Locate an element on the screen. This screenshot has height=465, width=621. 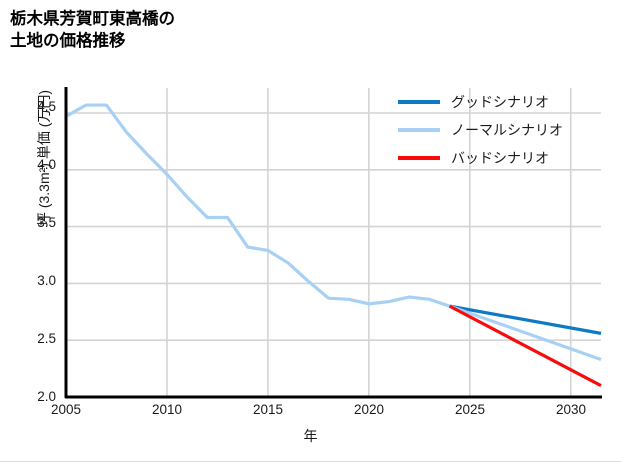
y-tick-label: 2.0 is located at coordinates (46, 396).